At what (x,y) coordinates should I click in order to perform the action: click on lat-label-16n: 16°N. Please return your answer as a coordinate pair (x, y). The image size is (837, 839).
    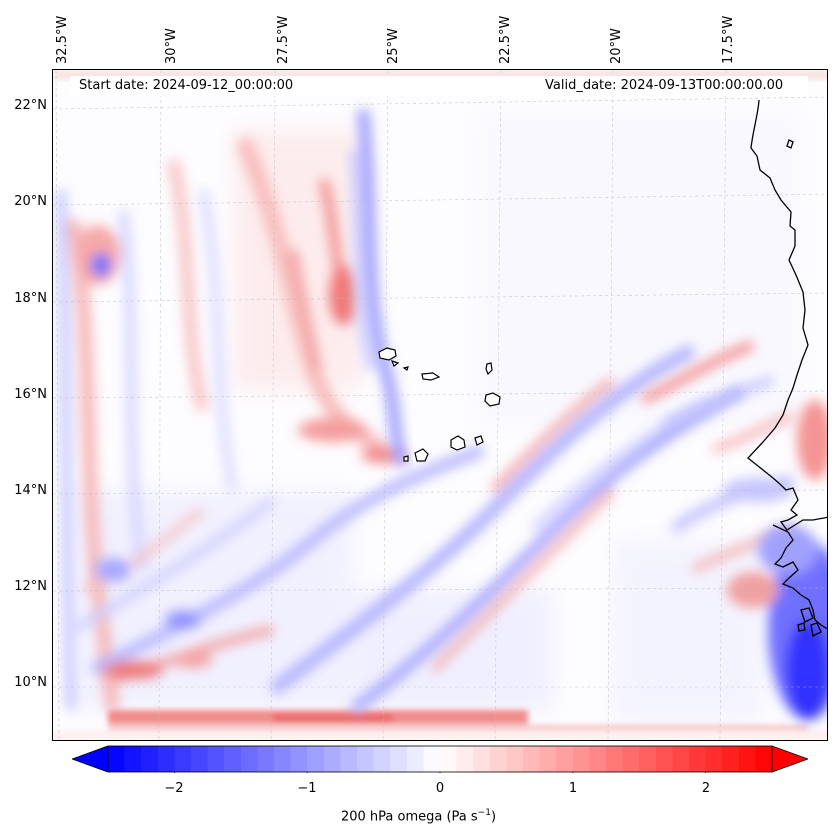
    Looking at the image, I should click on (30, 394).